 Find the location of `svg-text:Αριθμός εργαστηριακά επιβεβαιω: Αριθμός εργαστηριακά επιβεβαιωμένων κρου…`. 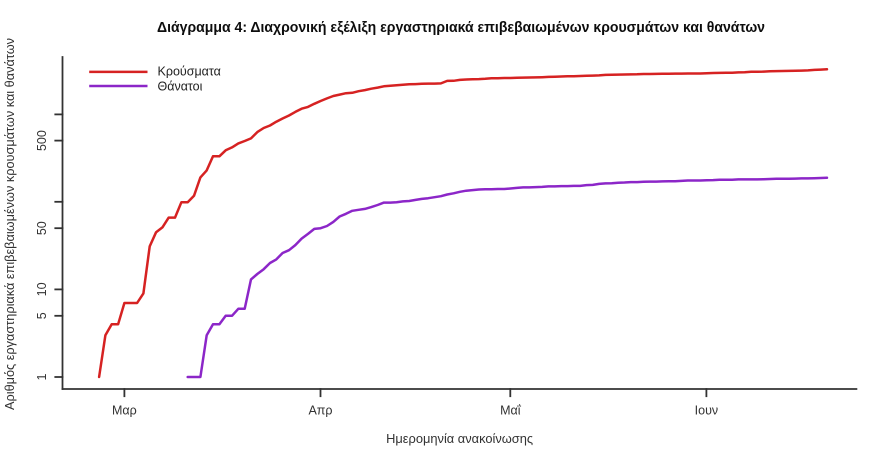

svg-text:Αριθμός εργαστηριακά επιβεβαιω: Αριθμός εργαστηριακά επιβεβαιωμένων κρου… is located at coordinates (10, 224).